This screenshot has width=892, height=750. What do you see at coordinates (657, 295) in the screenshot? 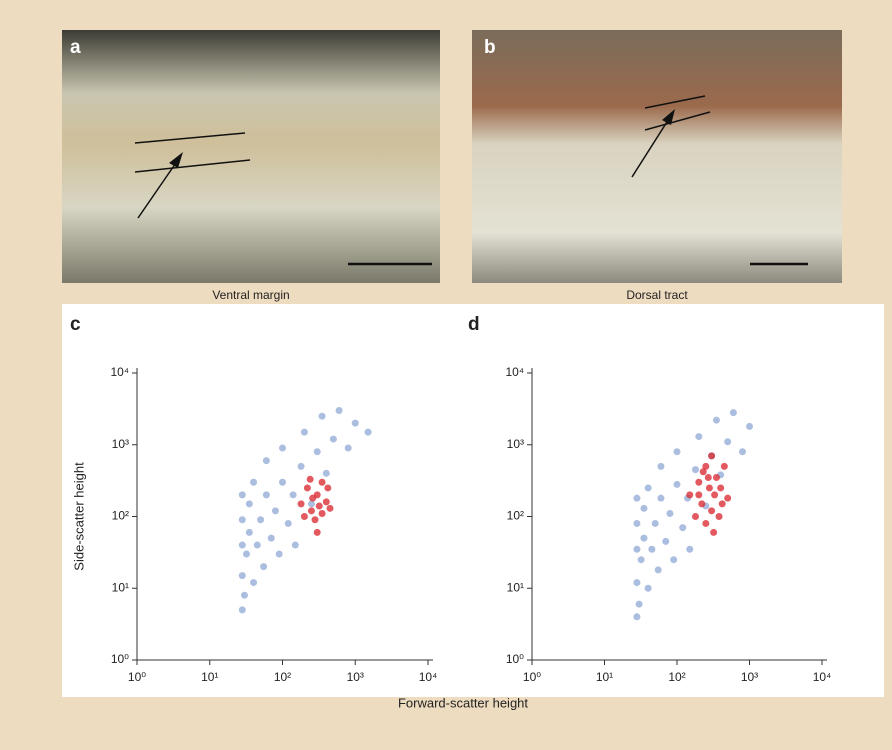
I see `caption: Dorsal tract` at bounding box center [657, 295].